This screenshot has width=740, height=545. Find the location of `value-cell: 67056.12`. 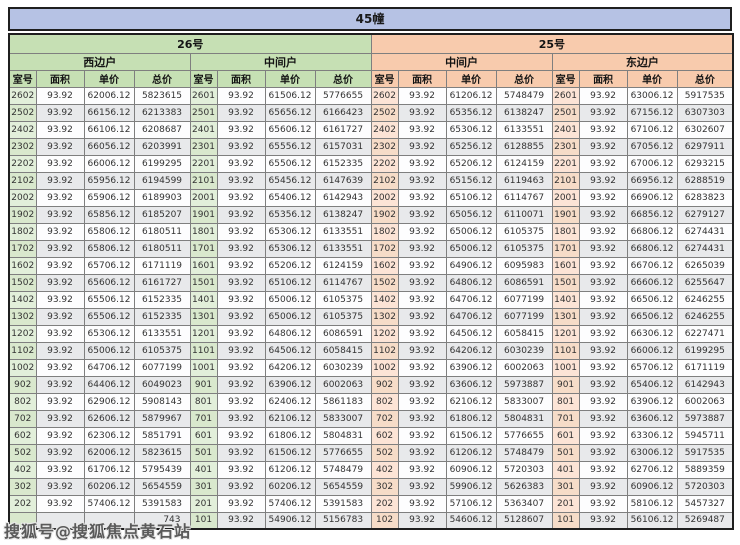

value-cell: 67056.12 is located at coordinates (652, 146).